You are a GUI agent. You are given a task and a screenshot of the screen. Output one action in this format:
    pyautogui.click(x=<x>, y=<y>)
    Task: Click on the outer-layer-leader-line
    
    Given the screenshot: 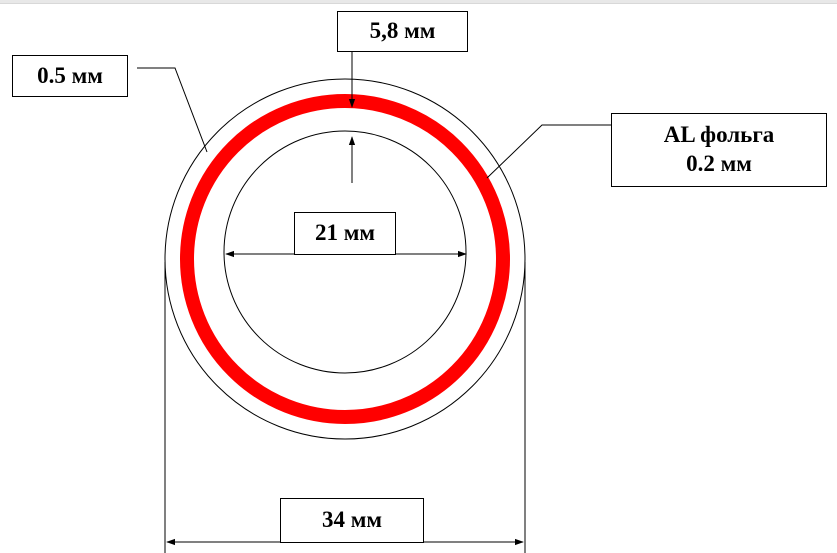 What is the action you would take?
    pyautogui.click(x=172, y=110)
    